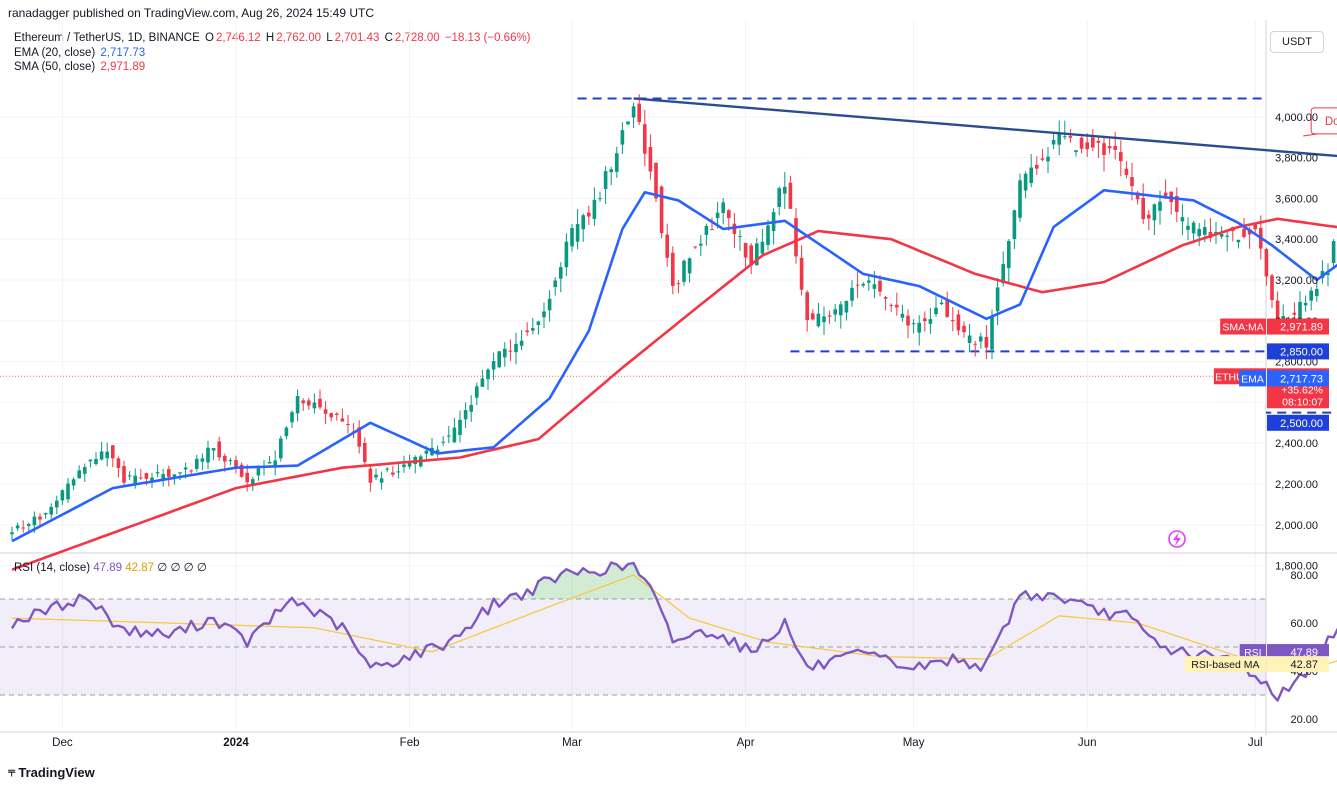 The width and height of the screenshot is (1337, 788). Describe the element at coordinates (62, 743) in the screenshot. I see `time-tick-label: Dec` at that location.